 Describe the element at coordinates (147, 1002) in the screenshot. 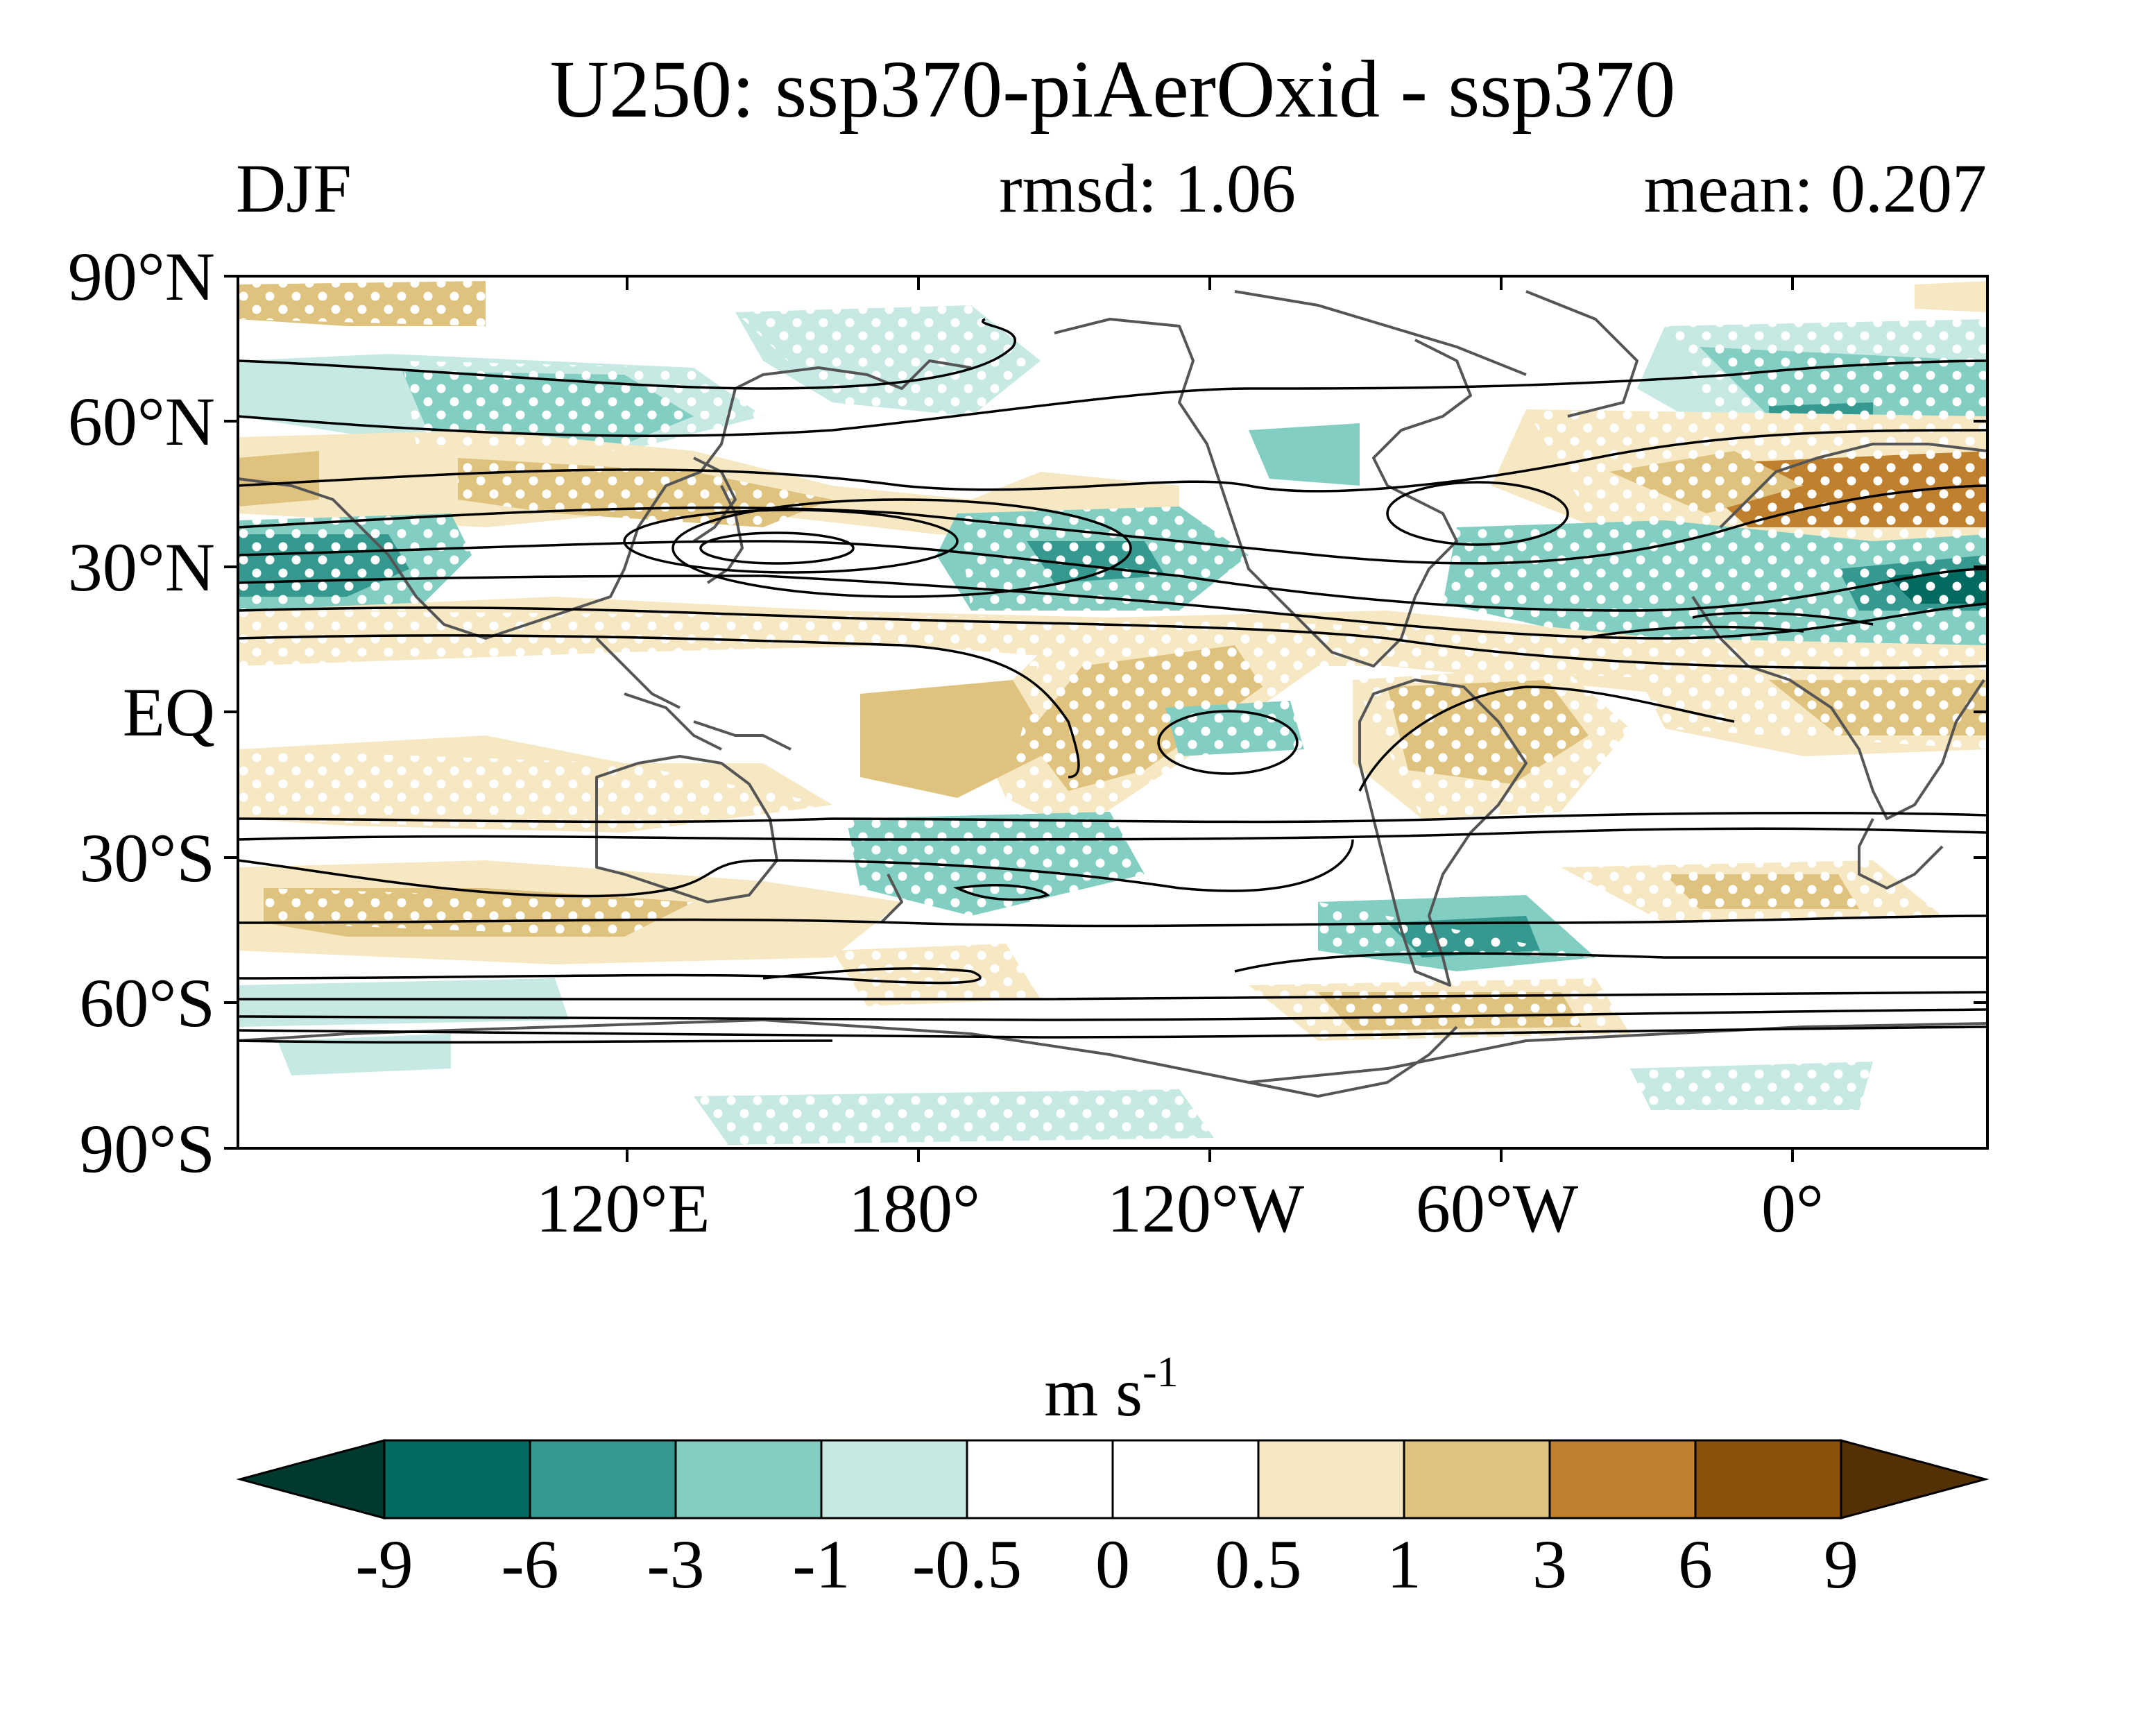

I see `lat-label: 60°S` at that location.